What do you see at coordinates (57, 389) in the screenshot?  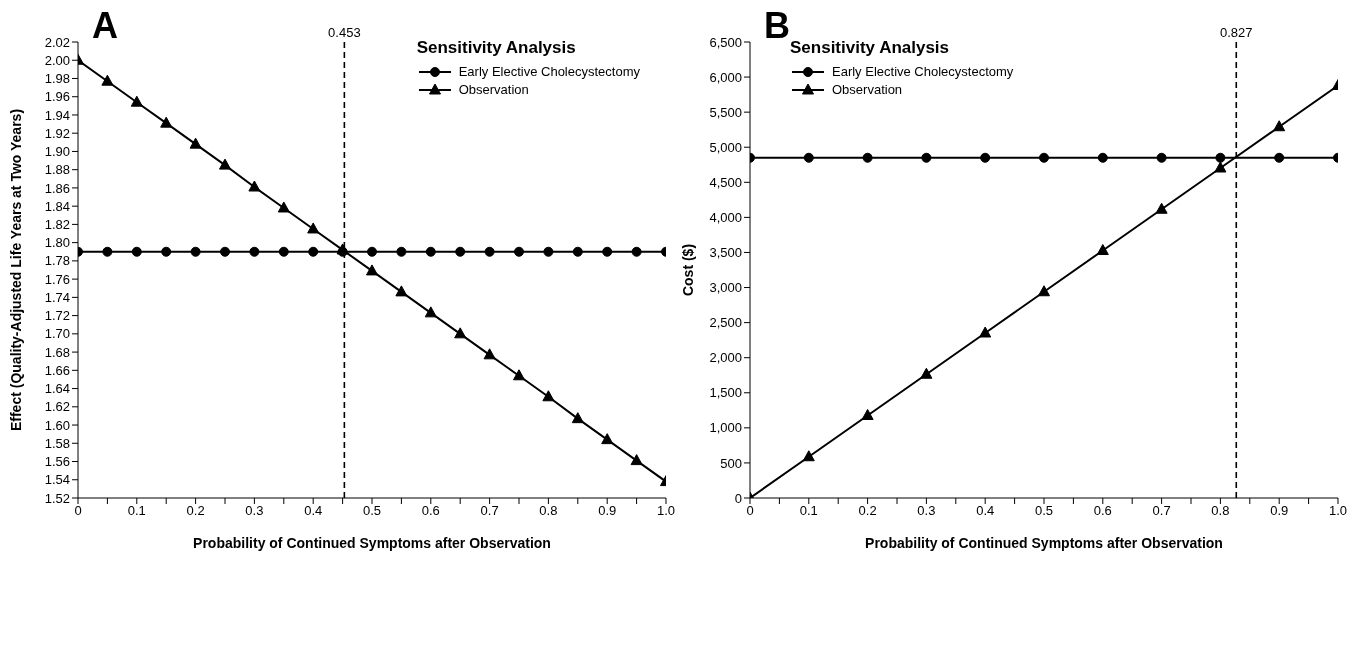 I see `y-tick-label: 1.64` at bounding box center [57, 389].